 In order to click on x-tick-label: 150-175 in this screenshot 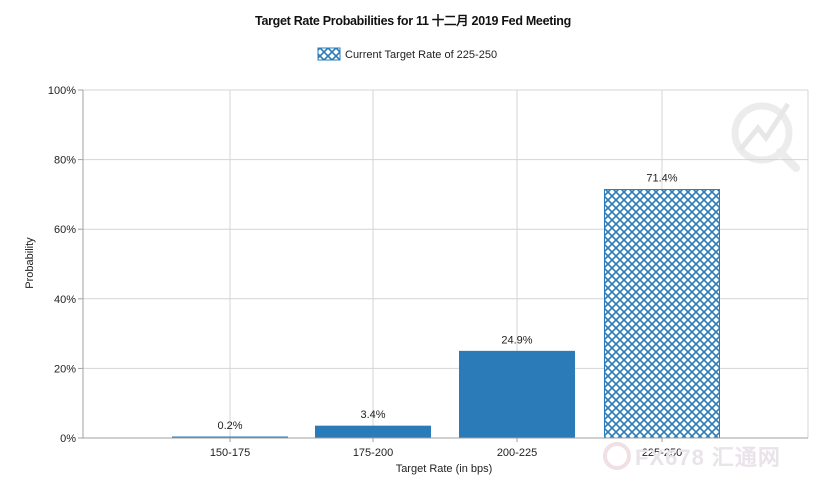, I will do `click(230, 453)`.